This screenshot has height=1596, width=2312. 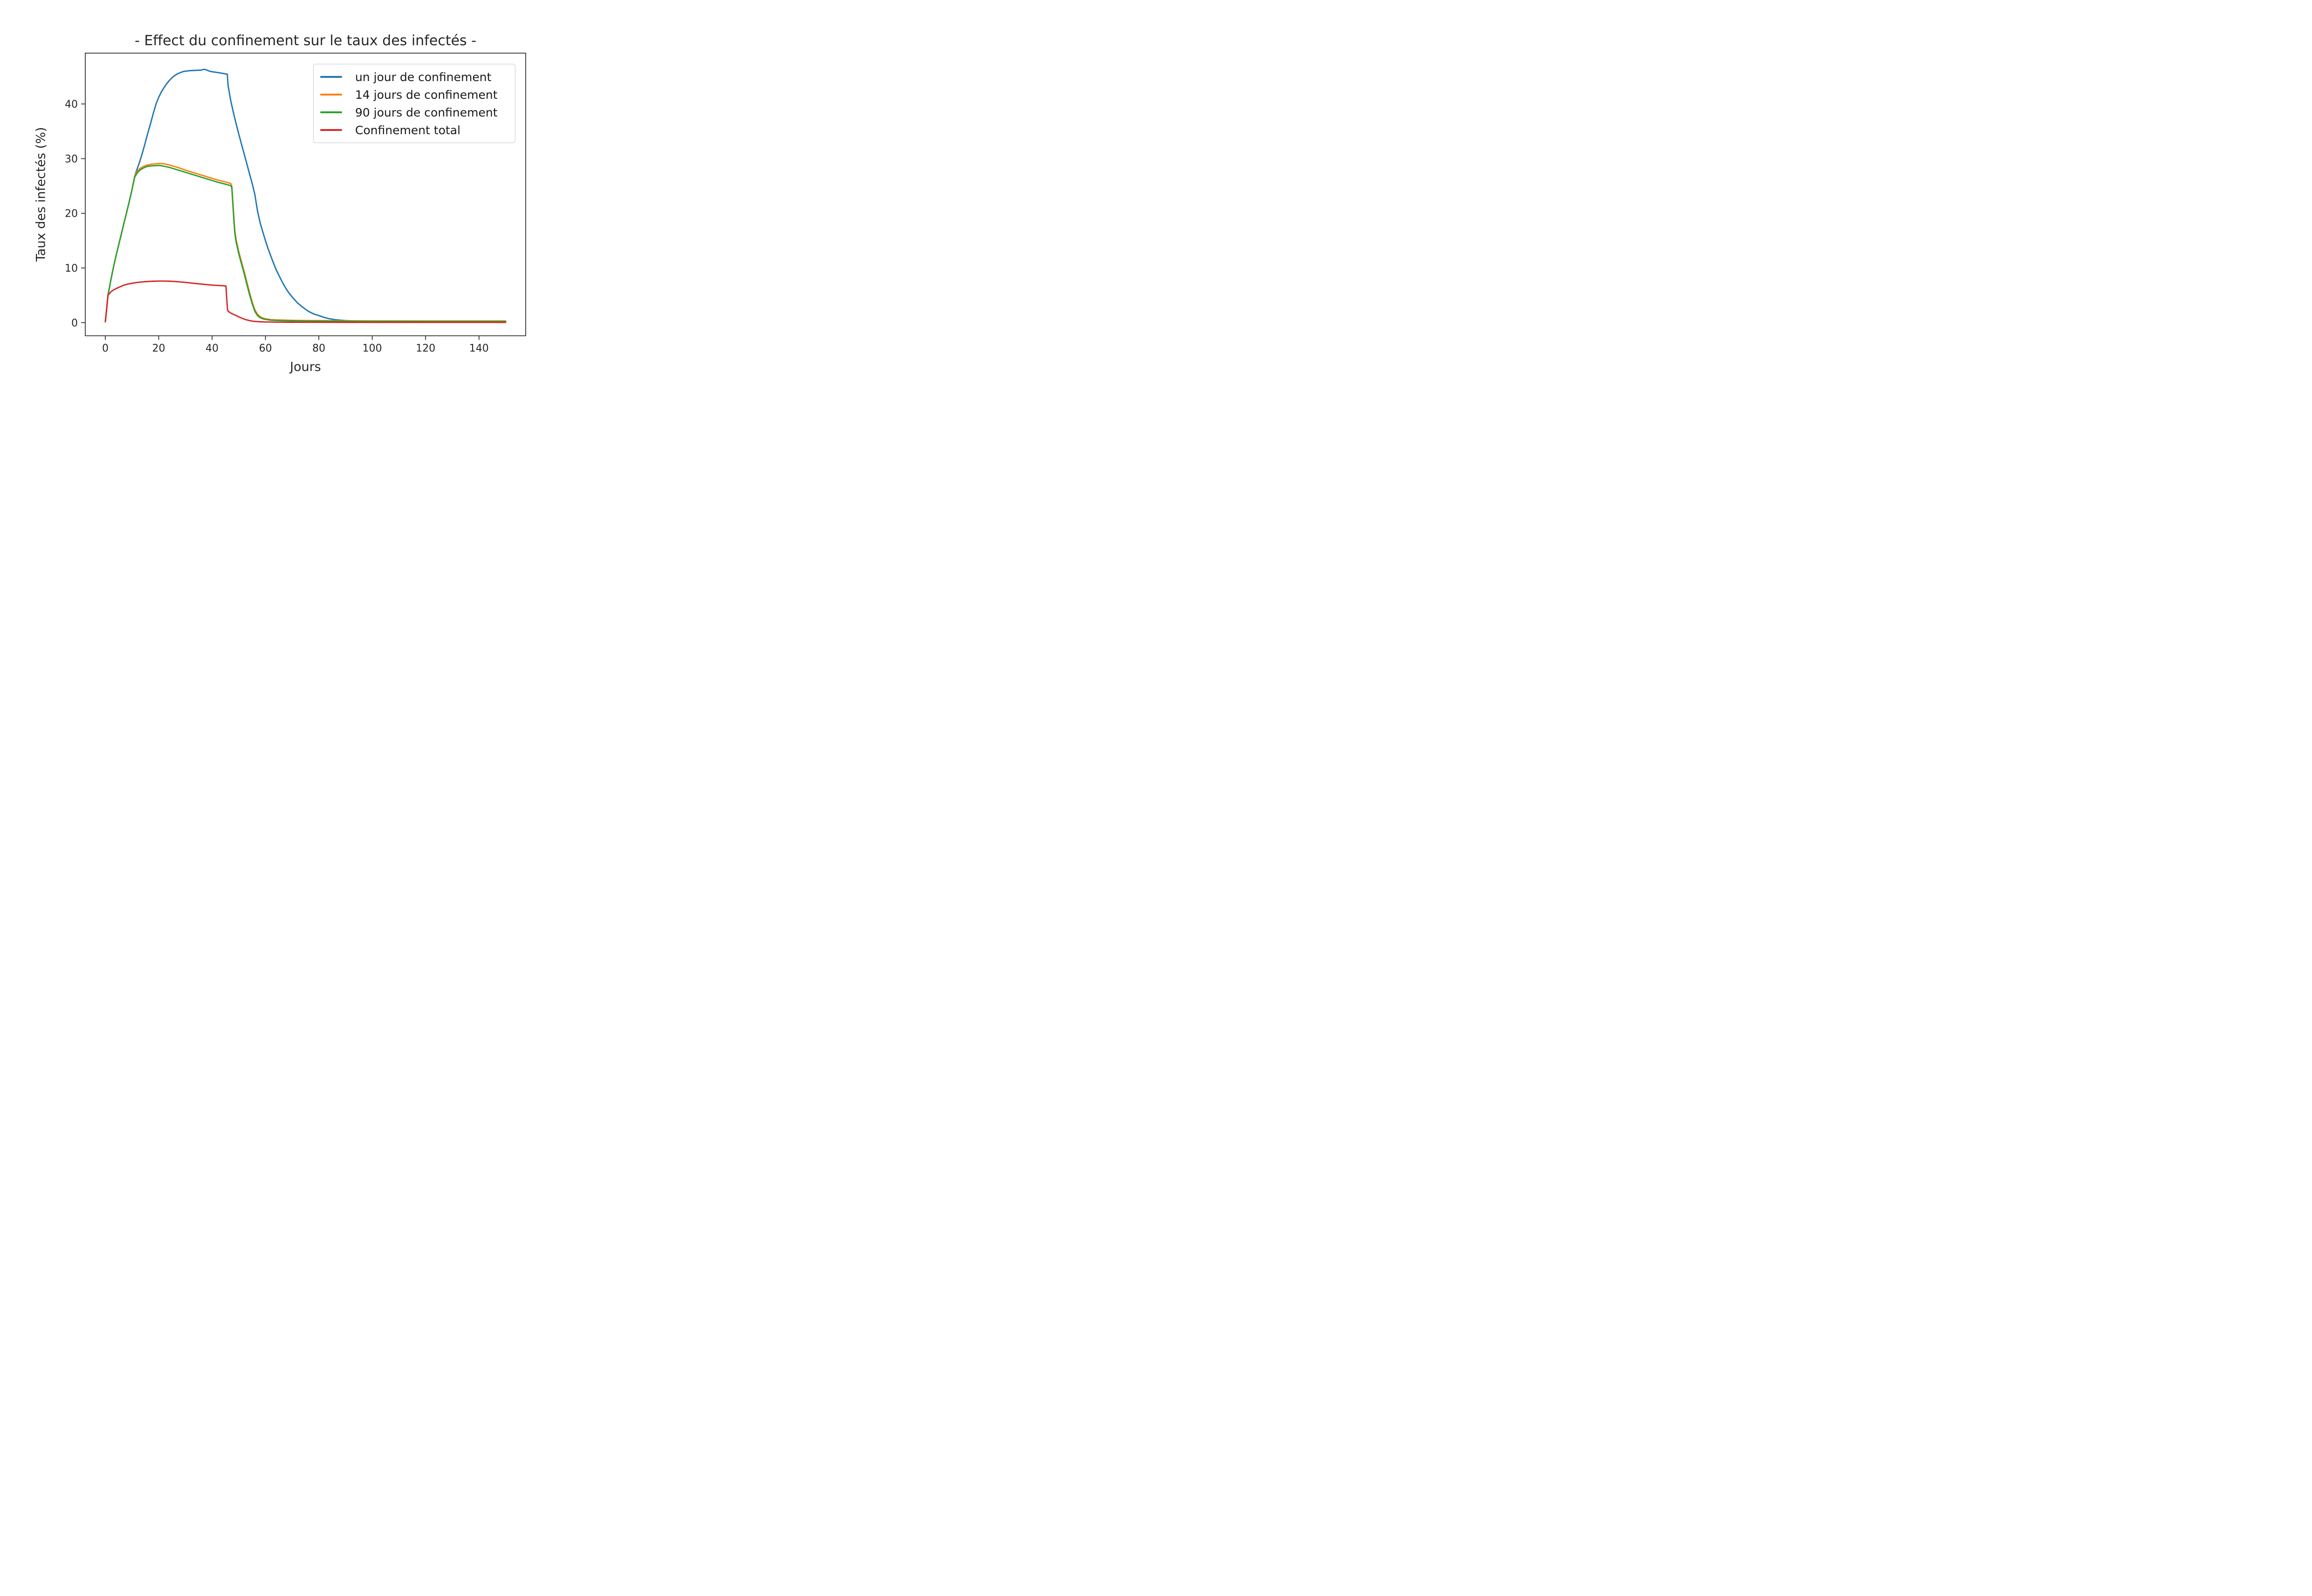 What do you see at coordinates (423, 77) in the screenshot?
I see `legend-label: un jour de confinement` at bounding box center [423, 77].